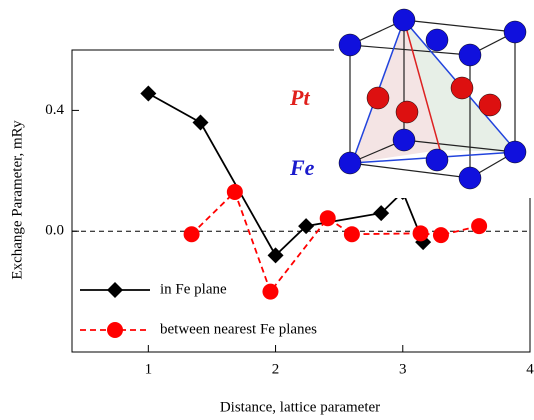 Image resolution: width=534 pixels, height=420 pixels. What do you see at coordinates (300, 407) in the screenshot?
I see `x-axis-label: Distance, lattice parameter` at bounding box center [300, 407].